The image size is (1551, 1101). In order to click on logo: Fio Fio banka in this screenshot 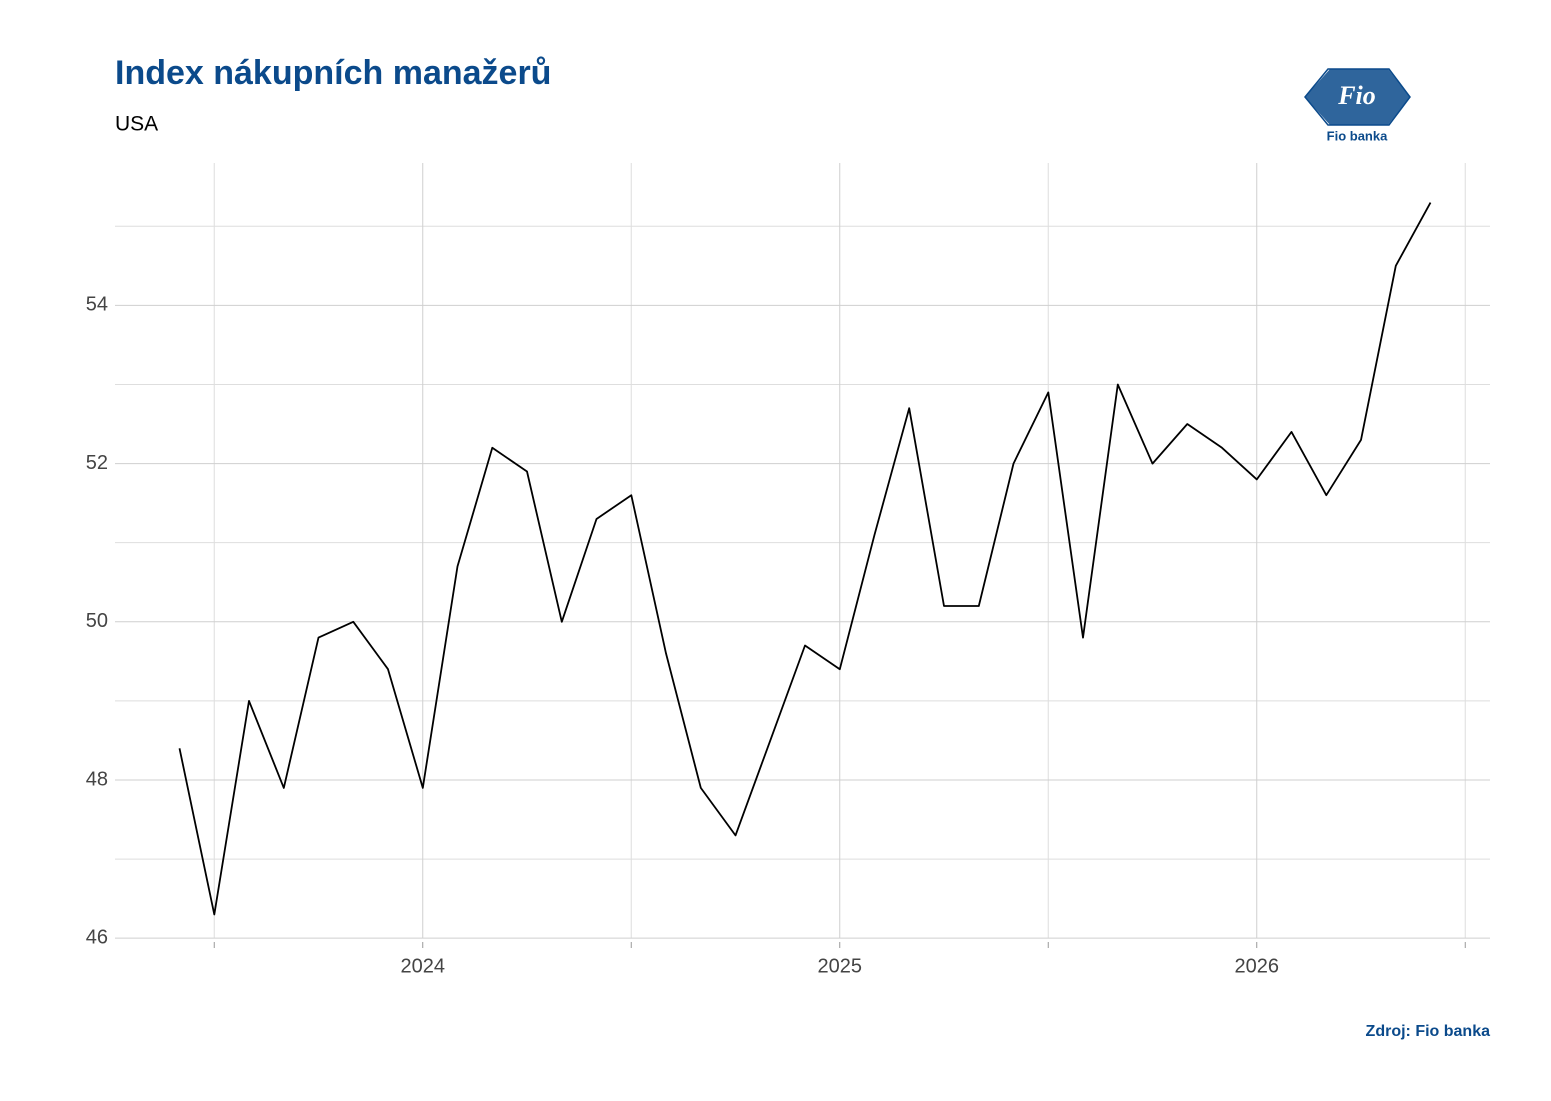, I will do `click(1357, 105)`.